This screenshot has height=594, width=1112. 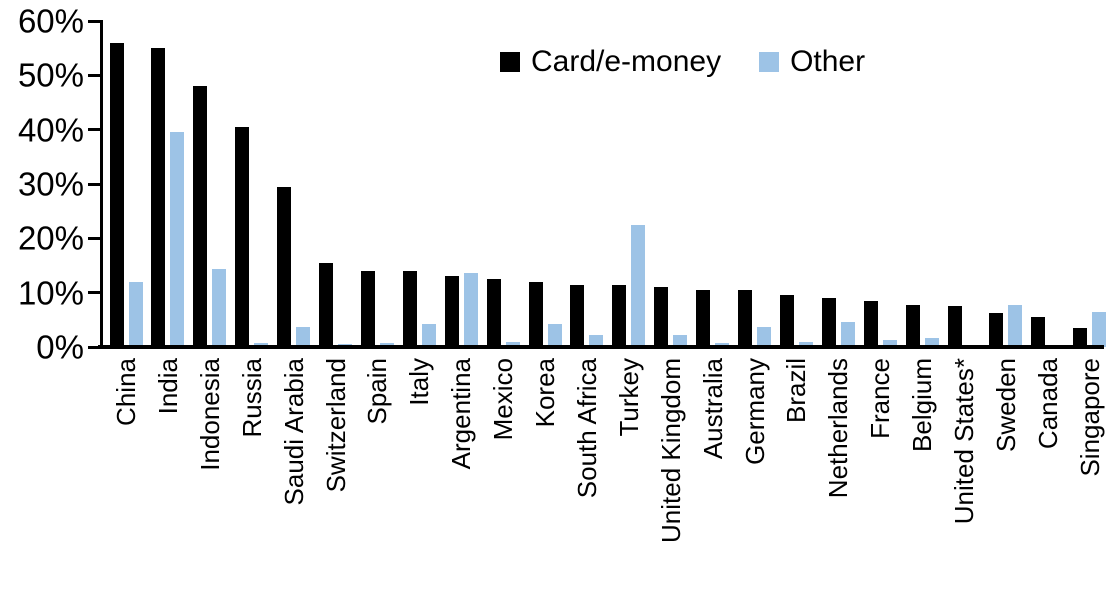 What do you see at coordinates (828, 61) in the screenshot?
I see `legend-label-other: Other` at bounding box center [828, 61].